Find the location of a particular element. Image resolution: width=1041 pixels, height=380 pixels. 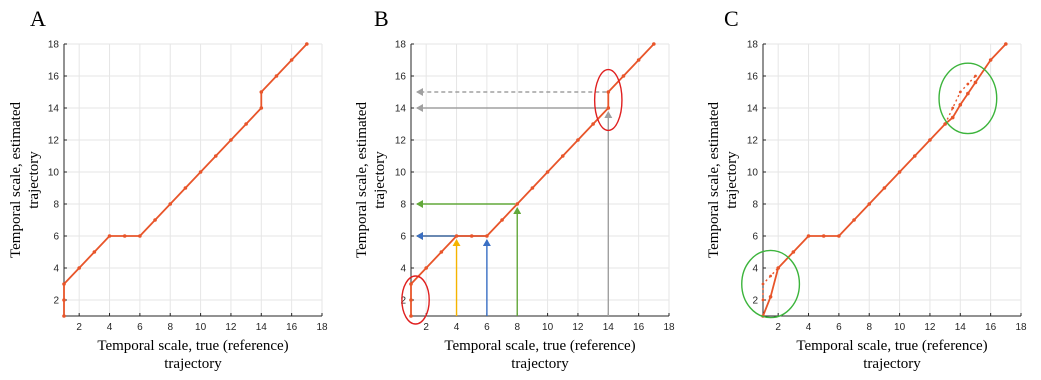

series-line-dotted is located at coordinates (770, 283).